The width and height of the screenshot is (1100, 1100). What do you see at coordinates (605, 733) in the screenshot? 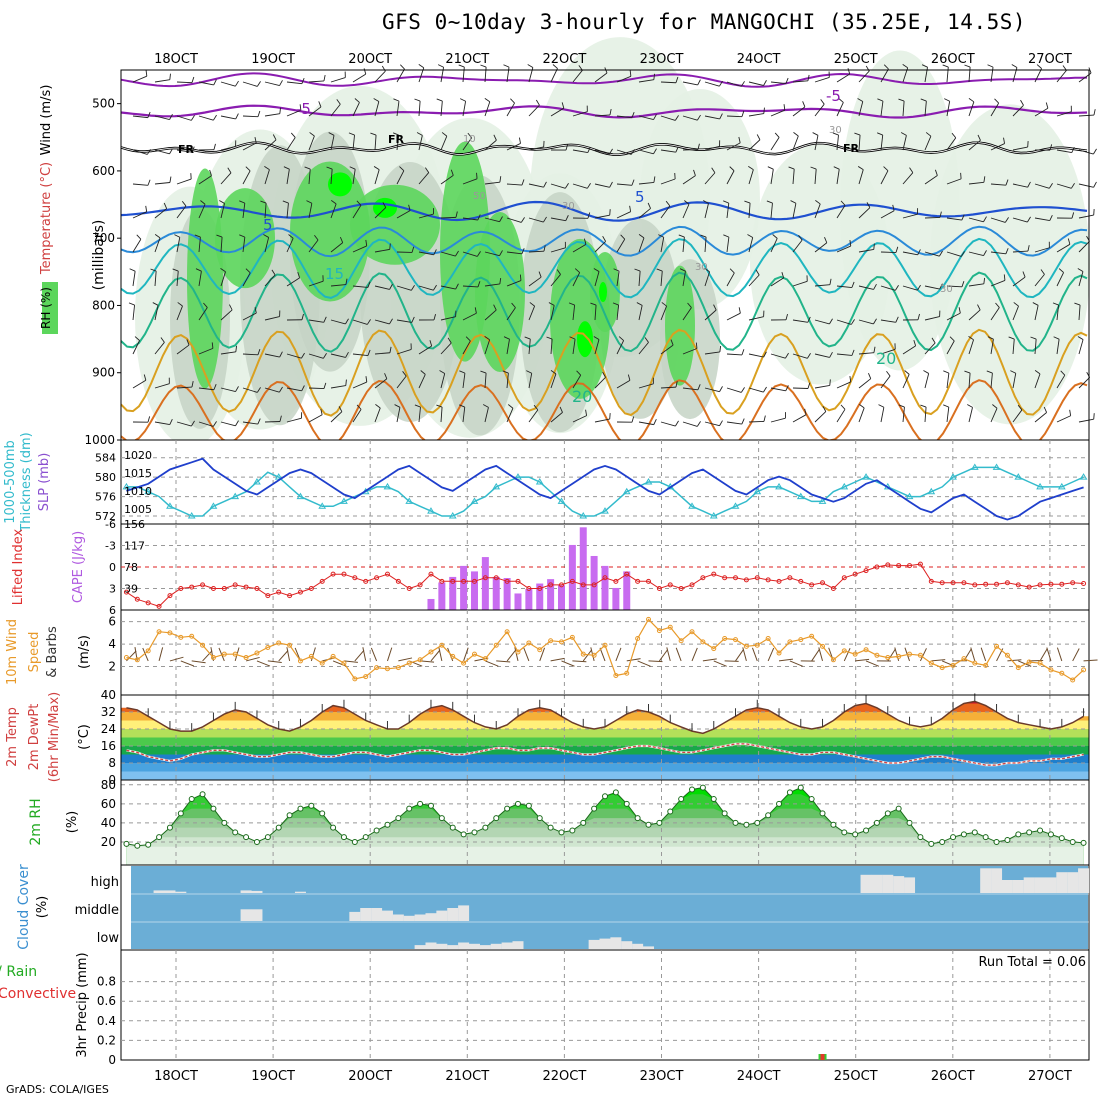
I see `temperature-color-band` at bounding box center [605, 733].